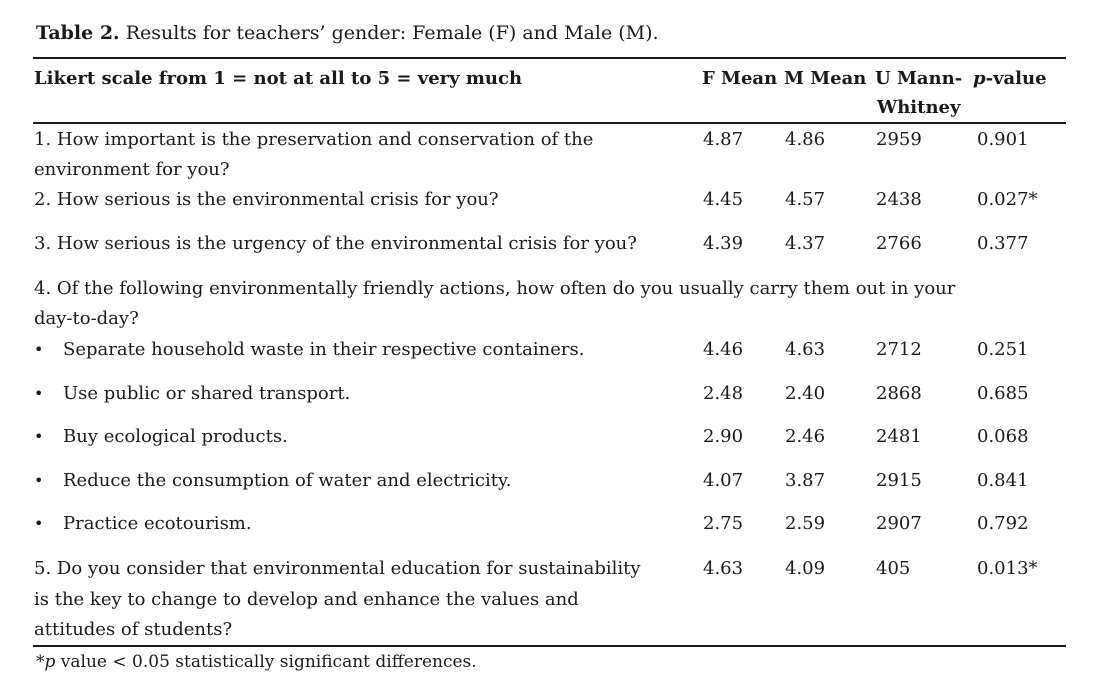 This screenshot has height=700, width=1097. I want to click on header-whitney: Whitney, so click(919, 107).